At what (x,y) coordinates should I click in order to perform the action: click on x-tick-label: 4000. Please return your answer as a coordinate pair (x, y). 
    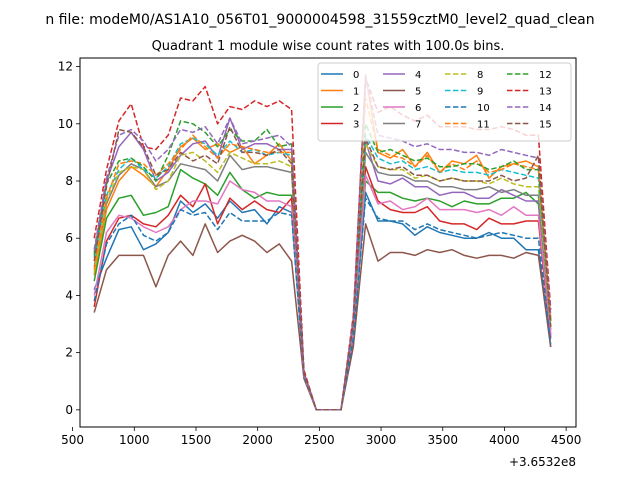
    Looking at the image, I should click on (504, 440).